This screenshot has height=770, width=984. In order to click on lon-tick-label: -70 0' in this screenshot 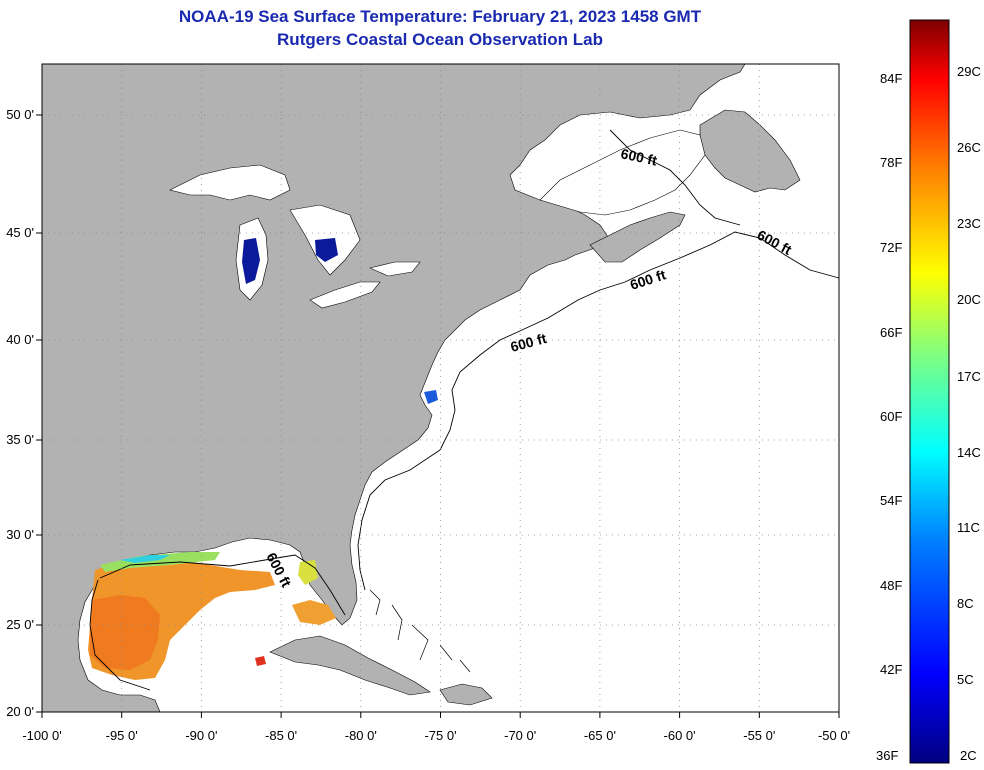, I will do `click(520, 735)`.